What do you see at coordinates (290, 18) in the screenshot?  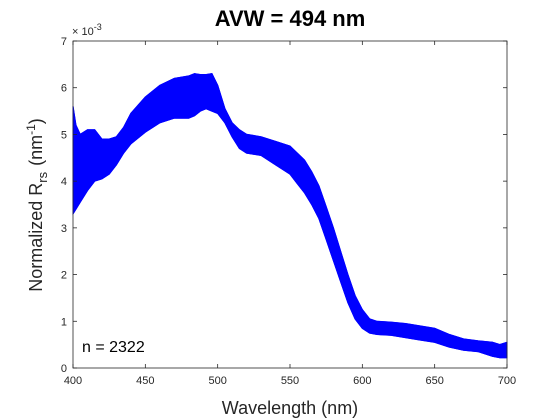 I see `chart-title: AVW = 494 nm` at bounding box center [290, 18].